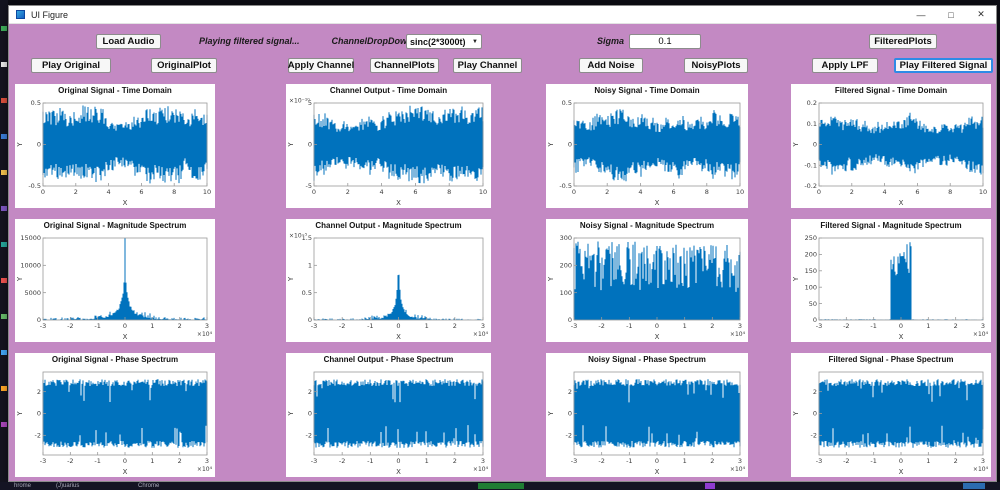 This screenshot has height=490, width=1000. What do you see at coordinates (891, 90) in the screenshot?
I see `plot-title: Filtered Signal - Time Domain` at bounding box center [891, 90].